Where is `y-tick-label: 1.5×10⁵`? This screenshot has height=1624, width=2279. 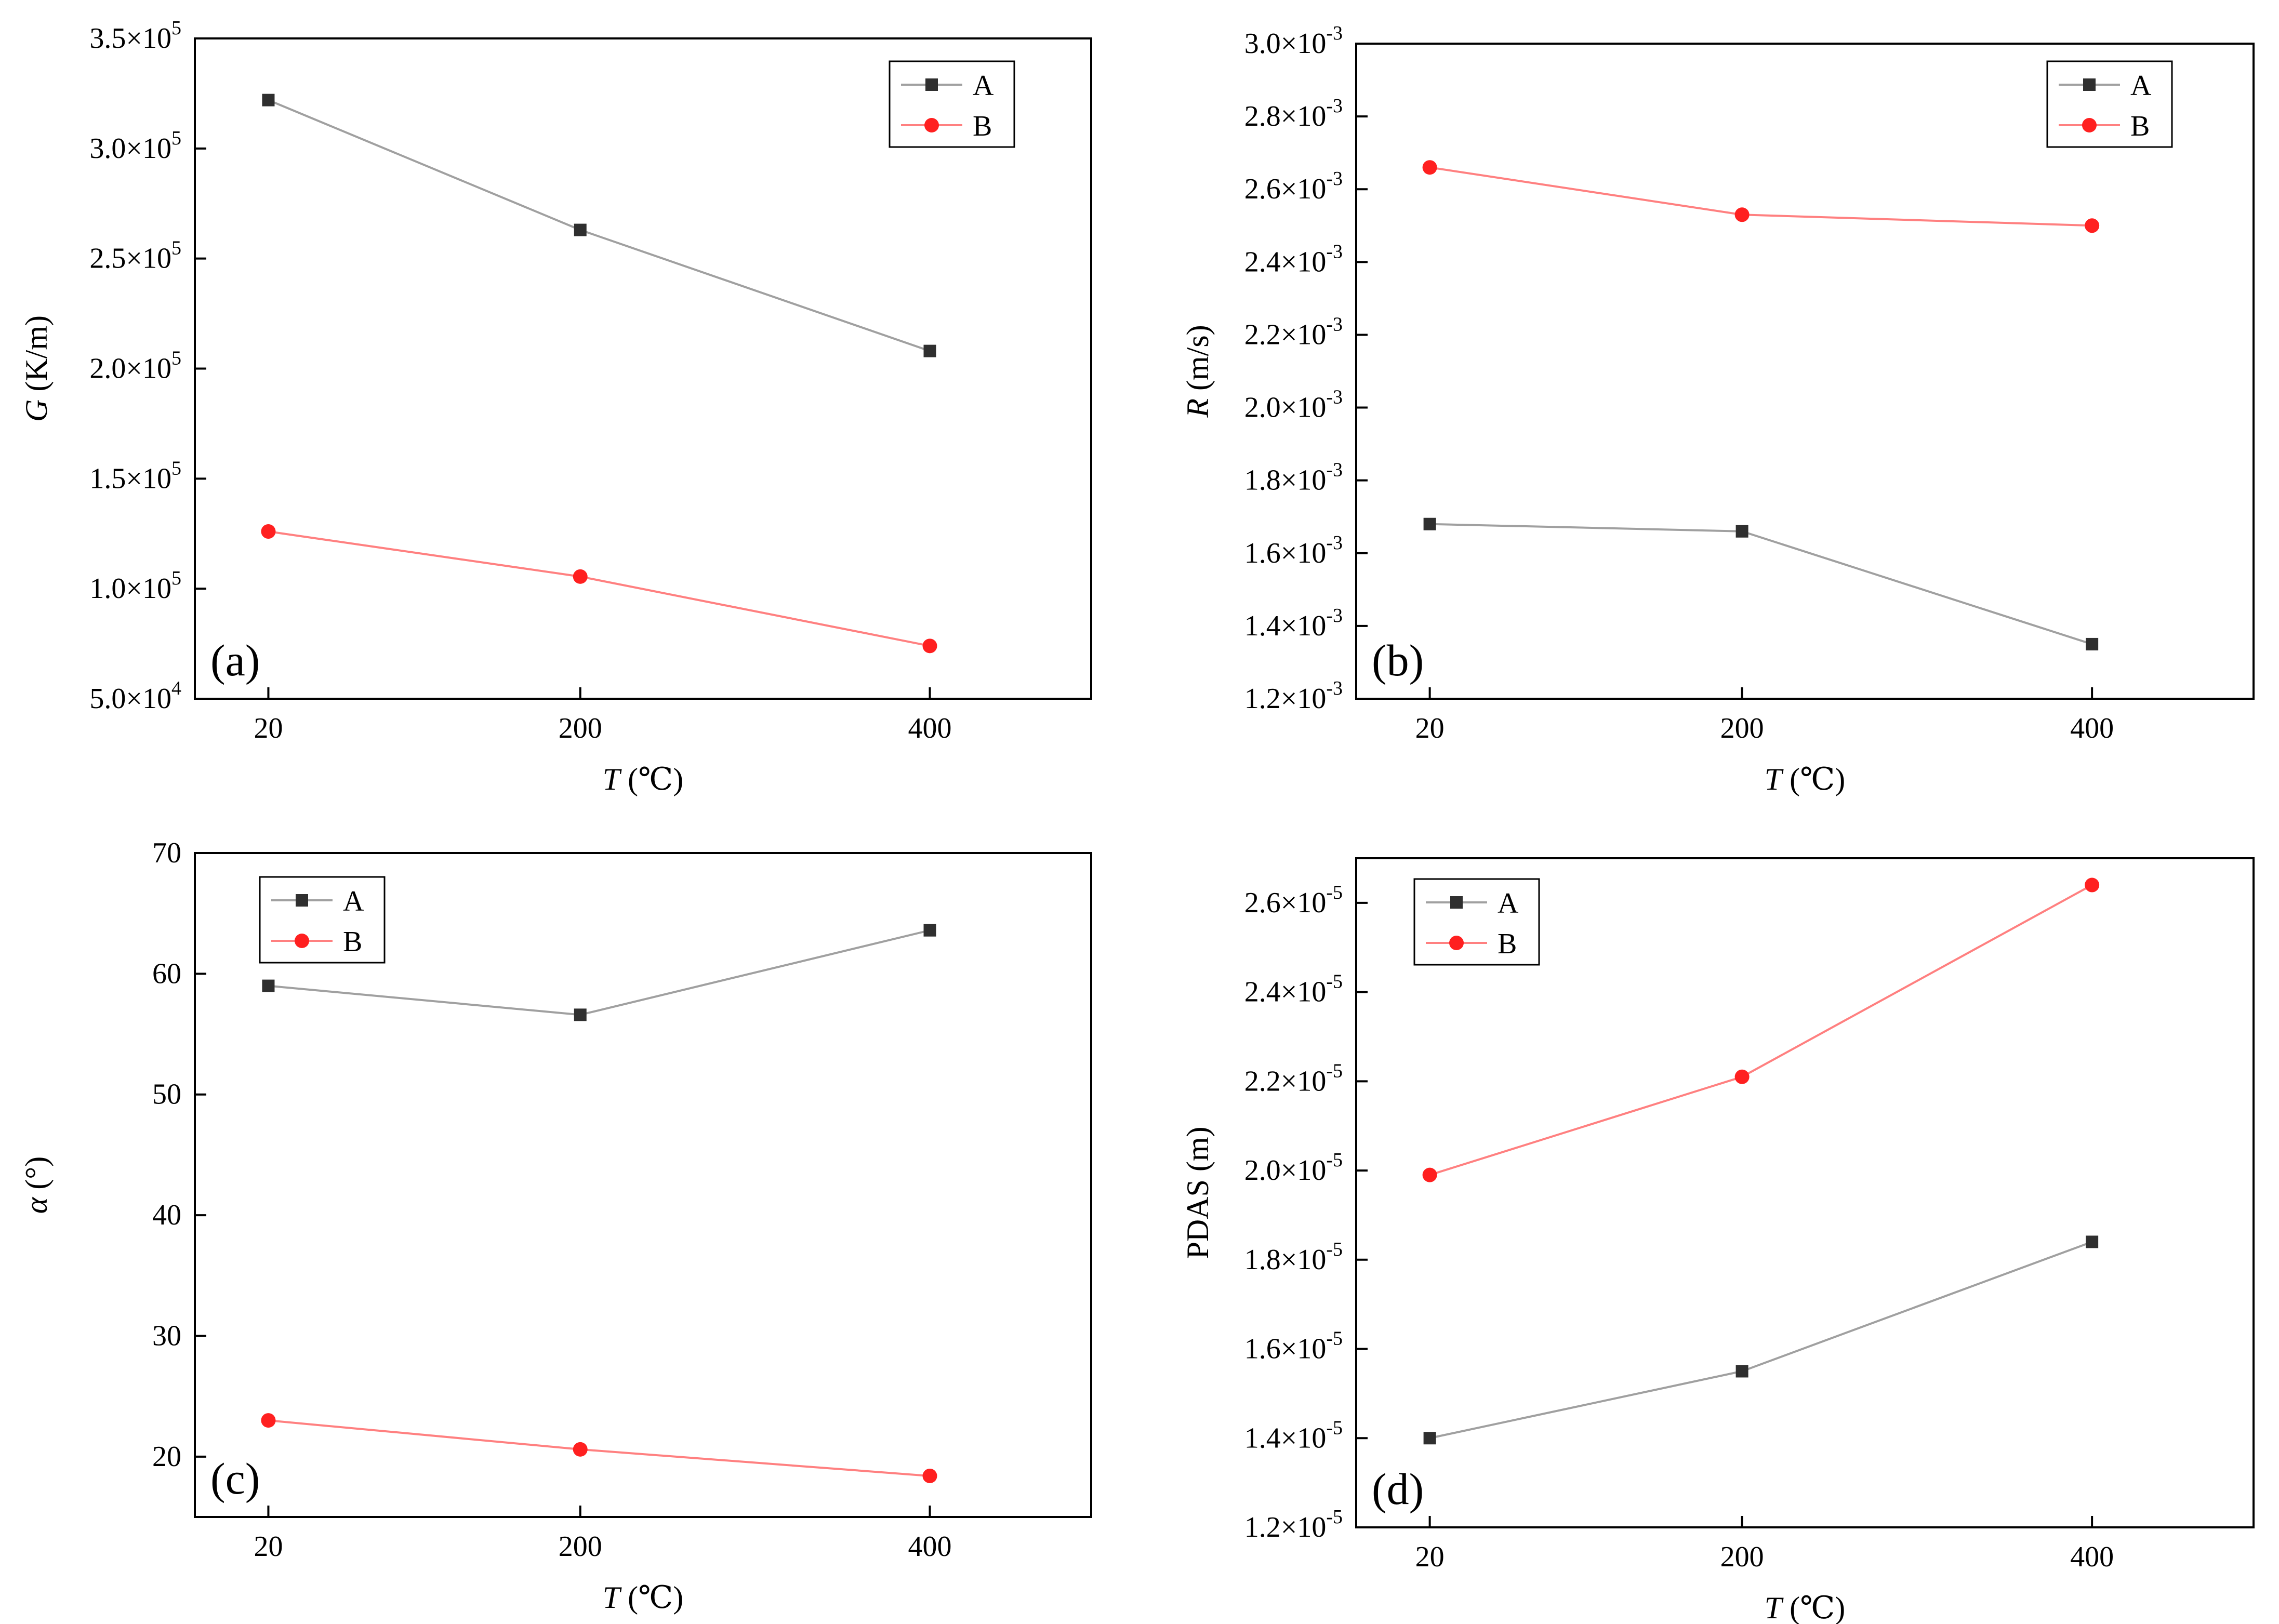
y-tick-label: 1.5×10⁵ is located at coordinates (135, 476).